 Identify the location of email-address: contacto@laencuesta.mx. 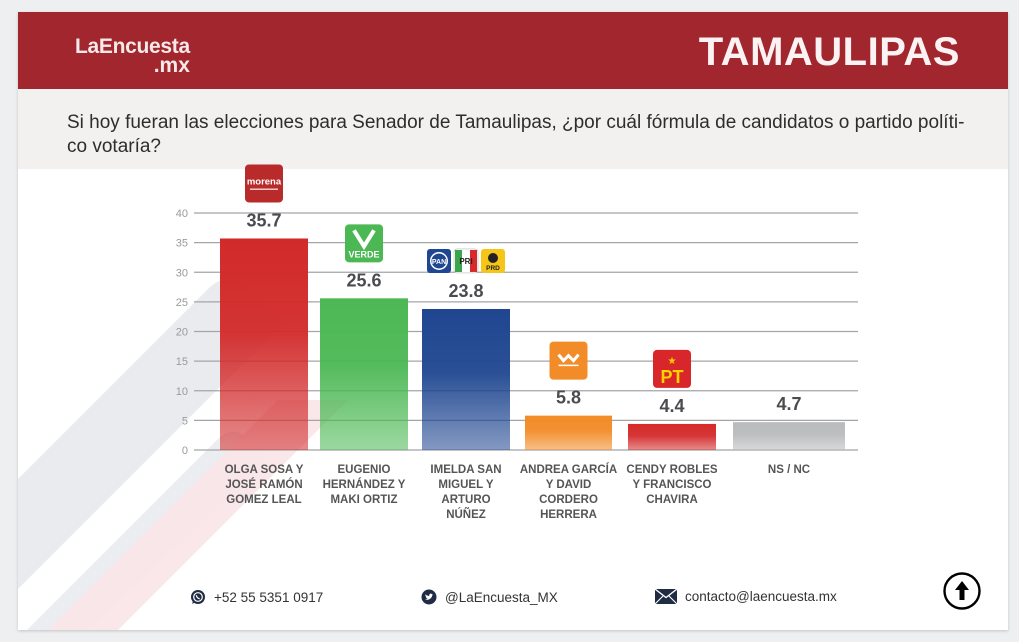
(761, 596).